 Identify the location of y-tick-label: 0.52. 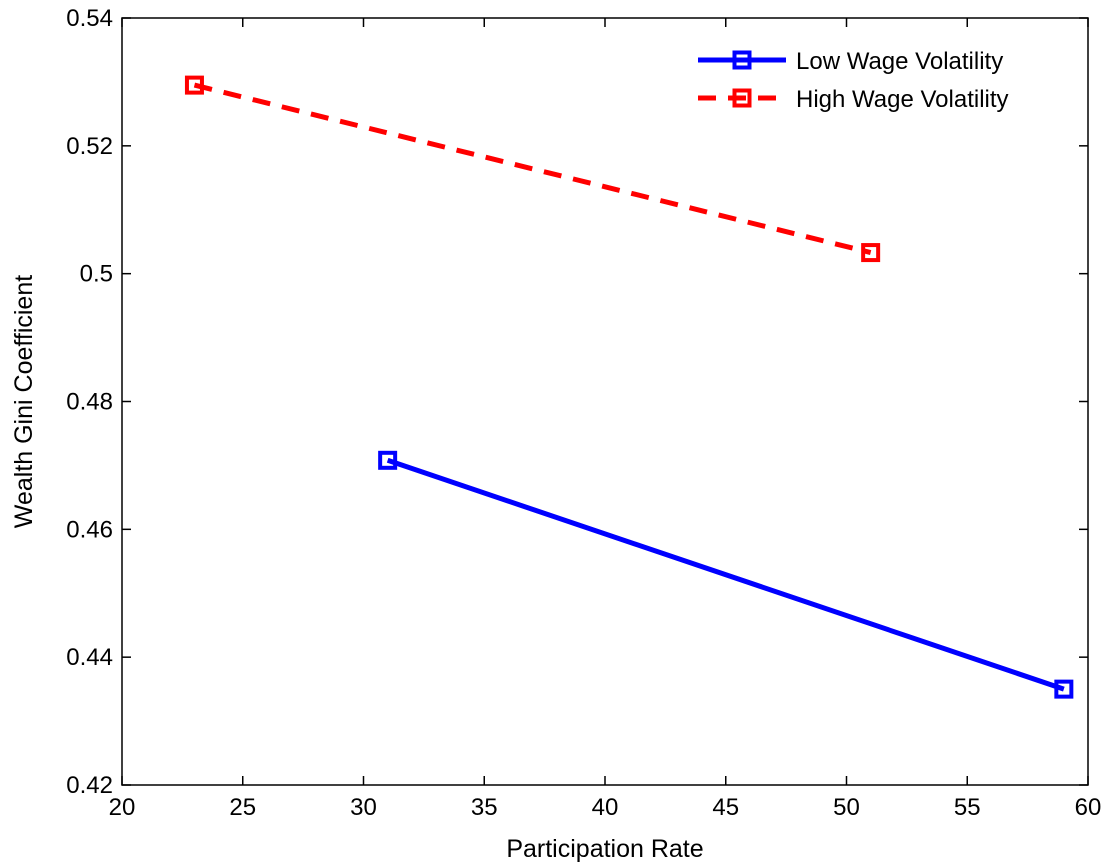
(89, 146).